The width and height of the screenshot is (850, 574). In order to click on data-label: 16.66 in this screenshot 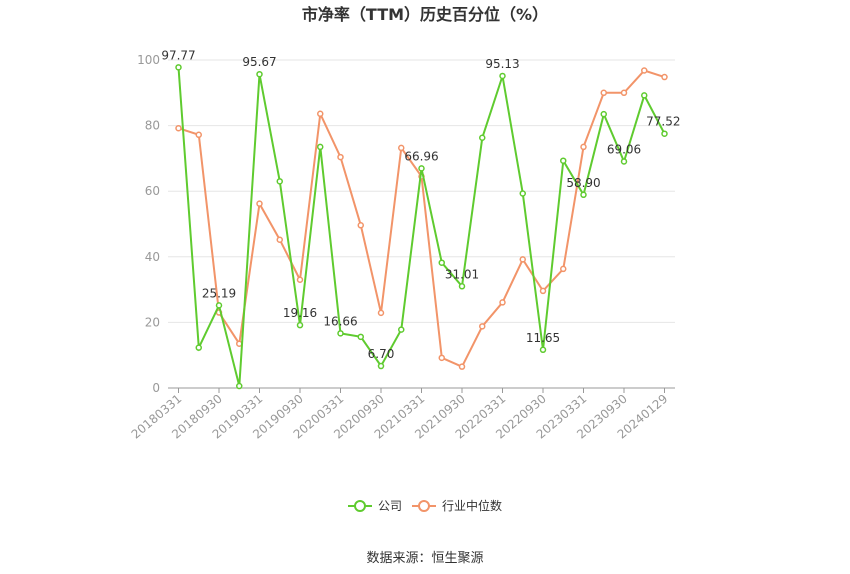, I will do `click(340, 321)`.